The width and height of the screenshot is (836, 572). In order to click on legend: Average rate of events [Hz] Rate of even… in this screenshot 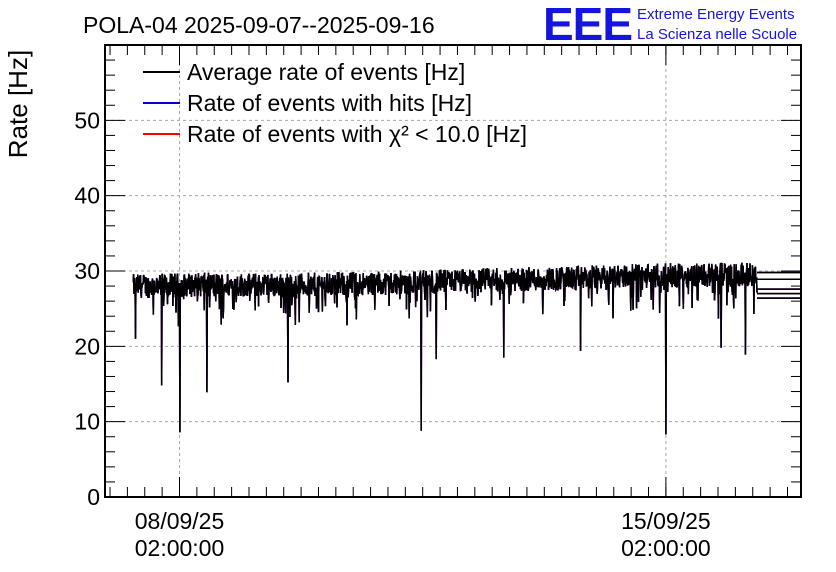, I will do `click(335, 103)`.